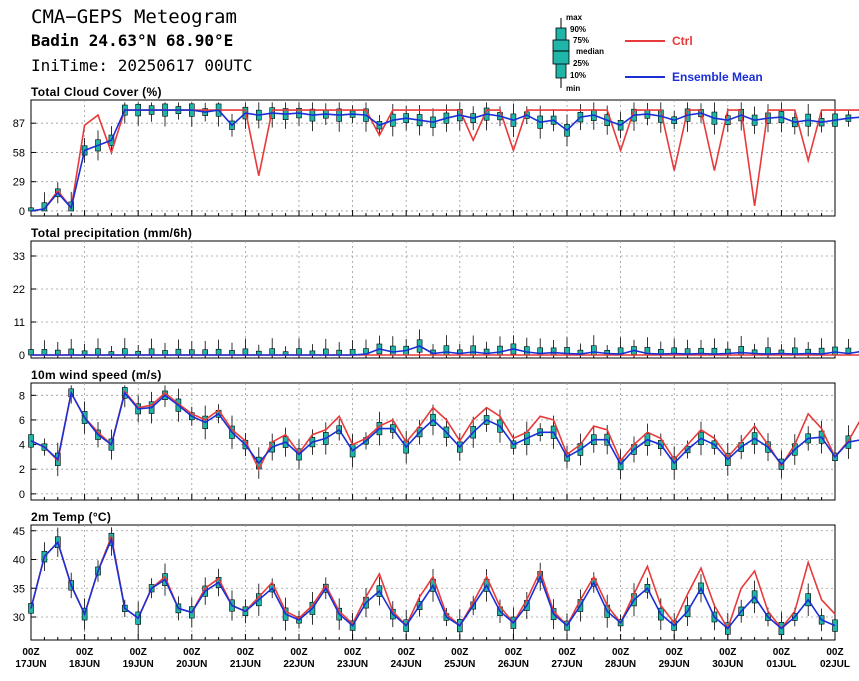 This screenshot has width=859, height=681. I want to click on x-tick-date-label: 27JUN, so click(566, 664).